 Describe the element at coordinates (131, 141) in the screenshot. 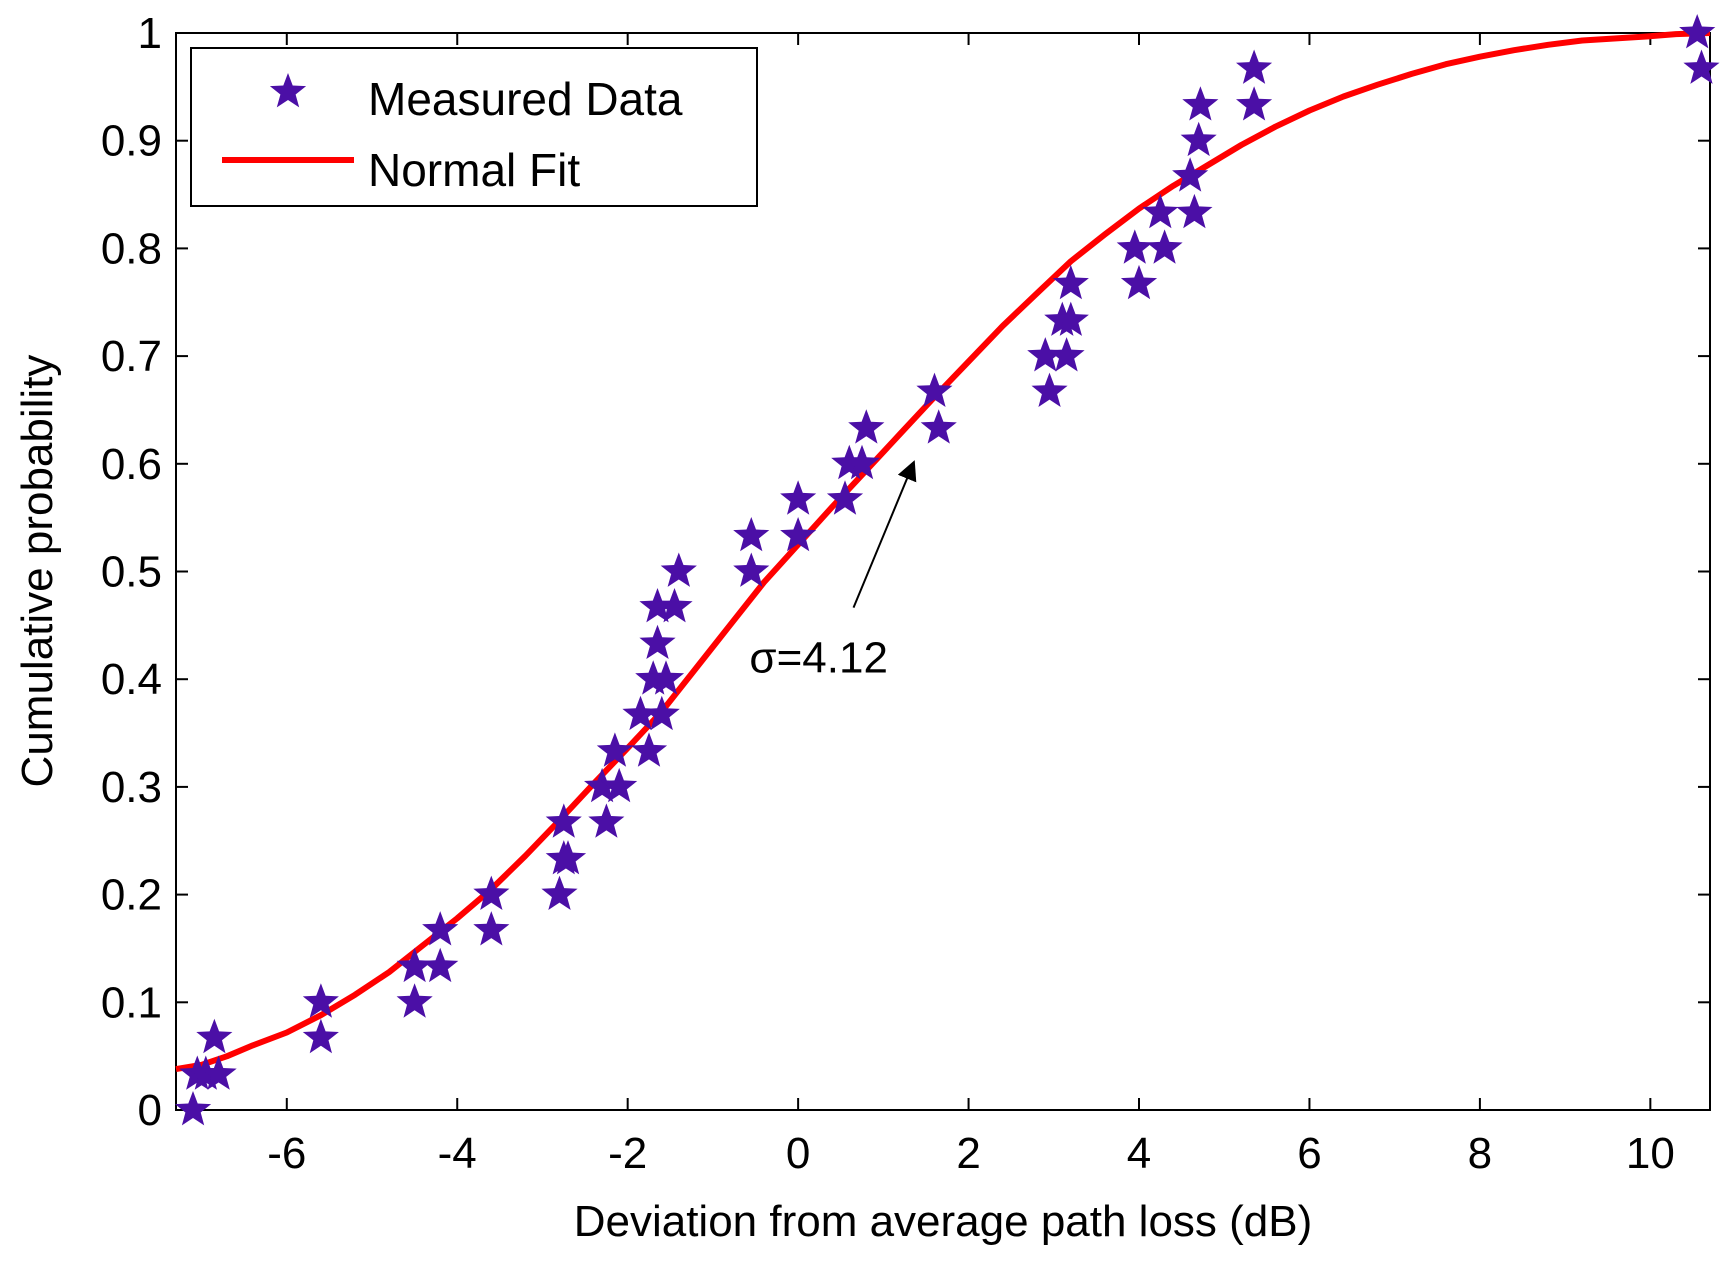

I see `y-tick-label: 0.9` at that location.